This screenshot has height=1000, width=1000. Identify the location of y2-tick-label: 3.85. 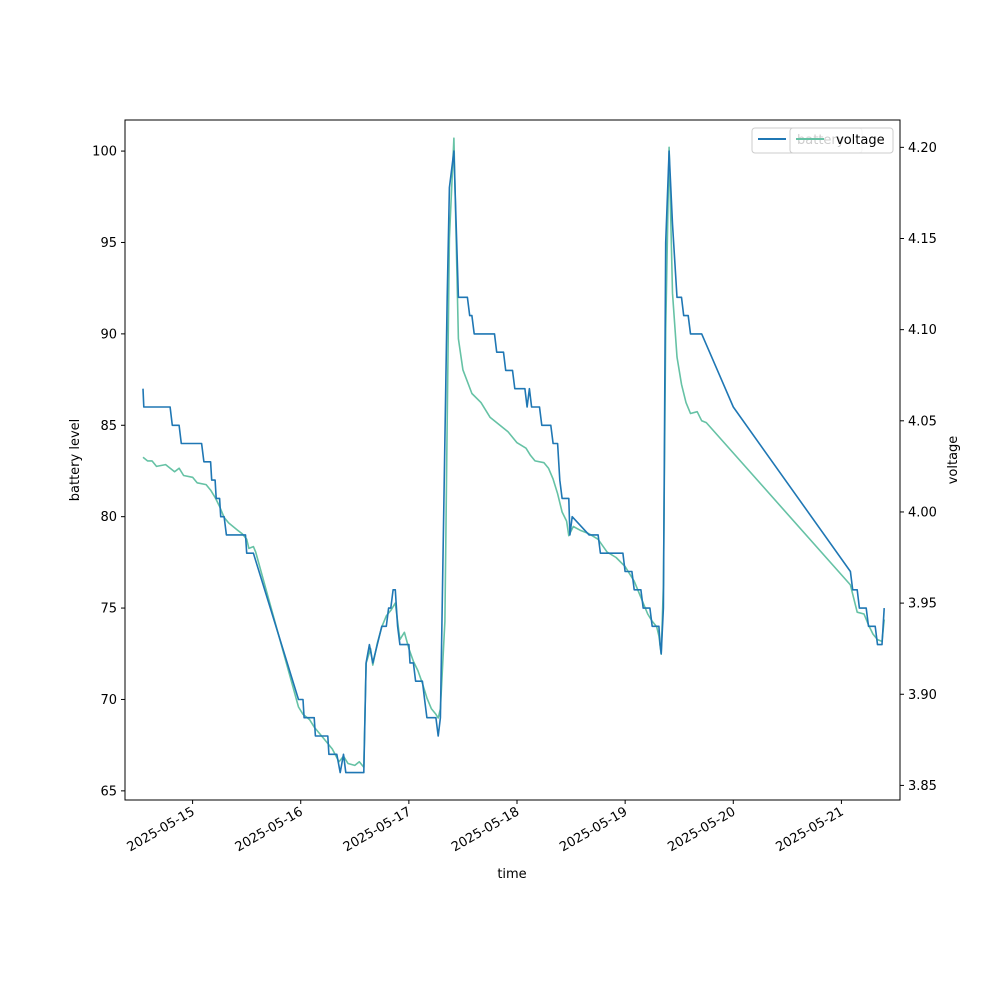
(922, 786).